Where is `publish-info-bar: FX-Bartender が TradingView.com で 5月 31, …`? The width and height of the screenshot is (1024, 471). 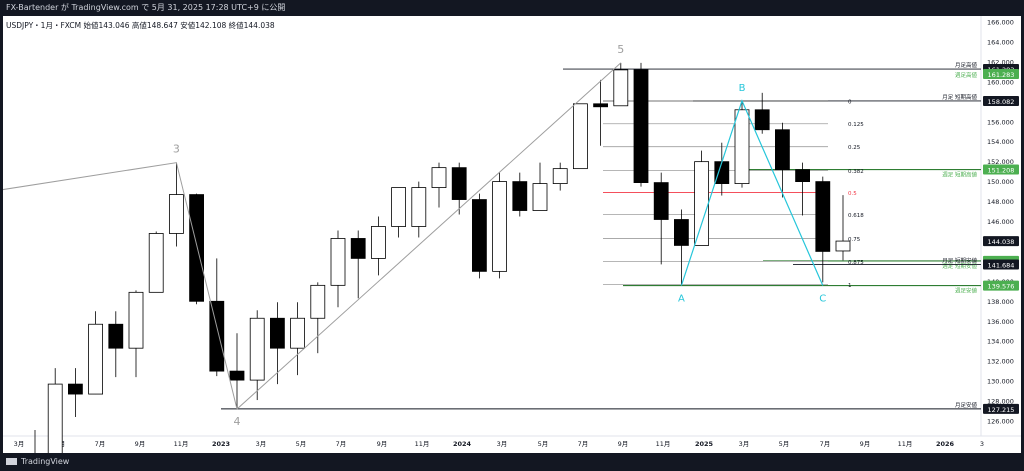
publish-info-bar: FX-Bartender が TradingView.com で 5月 31, … is located at coordinates (146, 7).